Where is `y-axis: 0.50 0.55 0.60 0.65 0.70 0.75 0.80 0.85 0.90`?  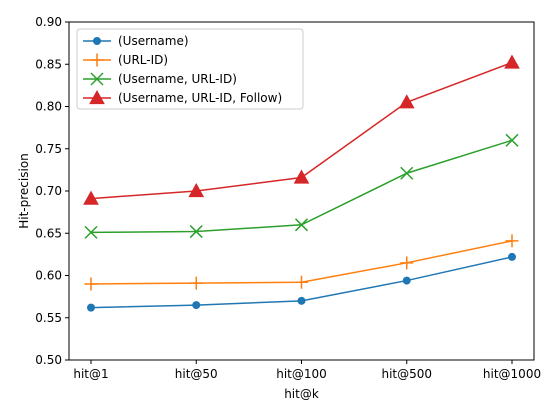 y-axis: 0.50 0.55 0.60 0.65 0.70 0.75 0.80 0.85 0.90 is located at coordinates (52, 191).